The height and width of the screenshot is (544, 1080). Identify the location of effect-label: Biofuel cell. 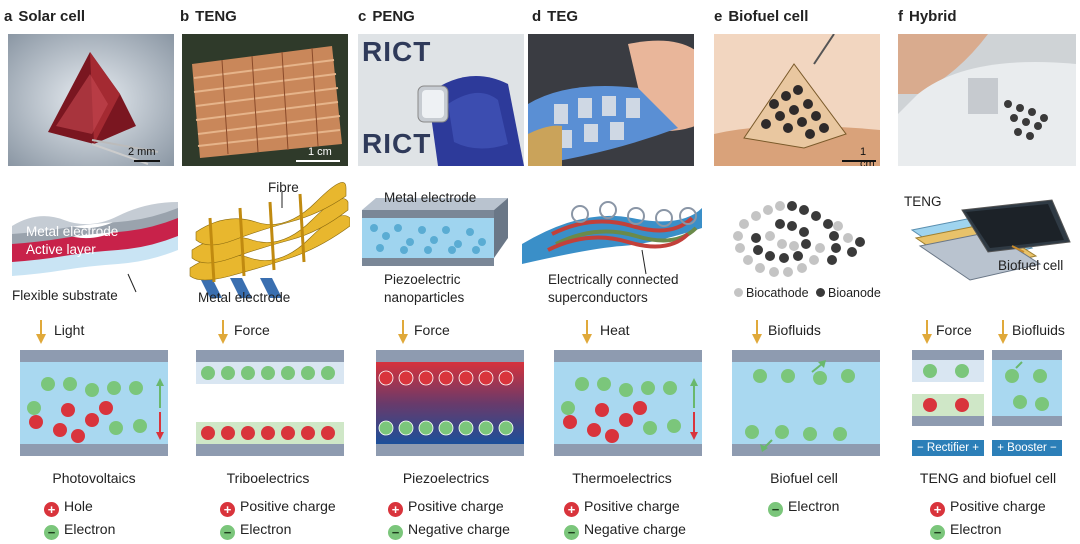
(804, 478).